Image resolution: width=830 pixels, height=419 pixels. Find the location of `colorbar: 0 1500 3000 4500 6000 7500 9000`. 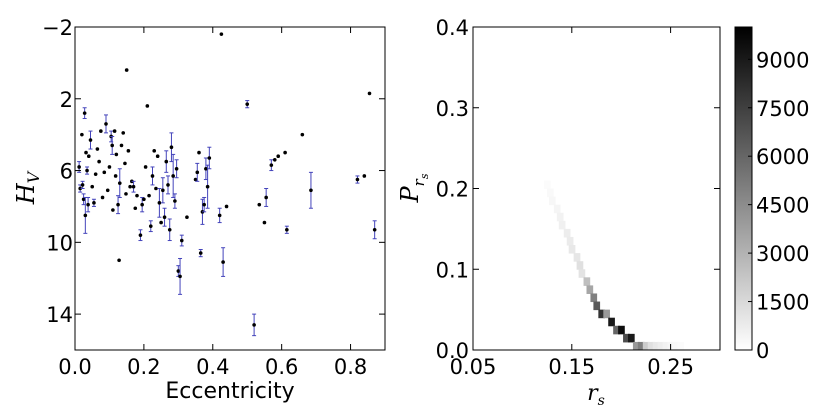

colorbar: 0 1500 3000 4500 6000 7500 9000 is located at coordinates (771, 194).